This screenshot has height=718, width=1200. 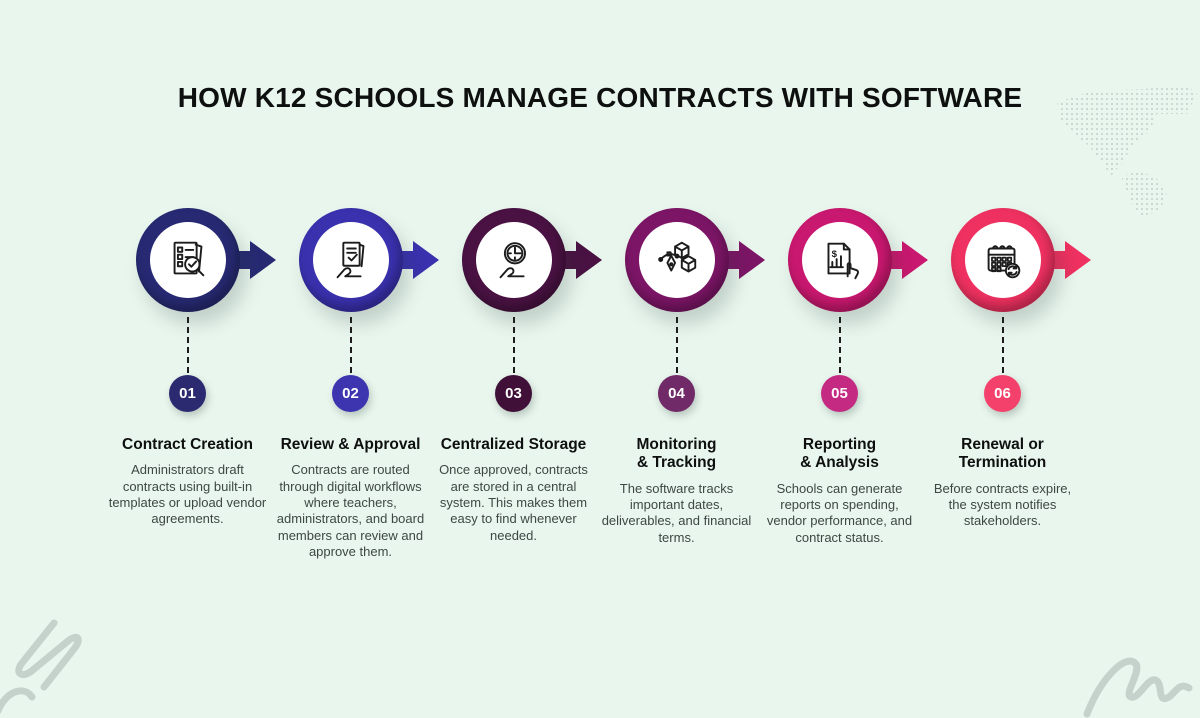 What do you see at coordinates (1002, 454) in the screenshot?
I see `step-title: Renewal or Termination` at bounding box center [1002, 454].